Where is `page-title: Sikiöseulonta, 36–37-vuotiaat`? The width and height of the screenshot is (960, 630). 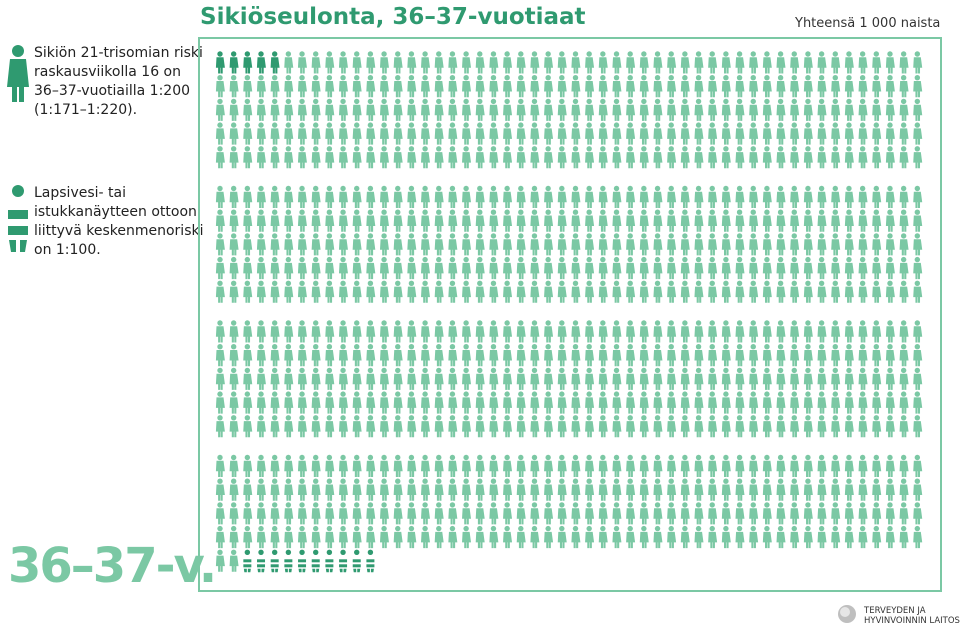 page-title: Sikiöseulonta, 36–37-vuotiaat is located at coordinates (393, 17).